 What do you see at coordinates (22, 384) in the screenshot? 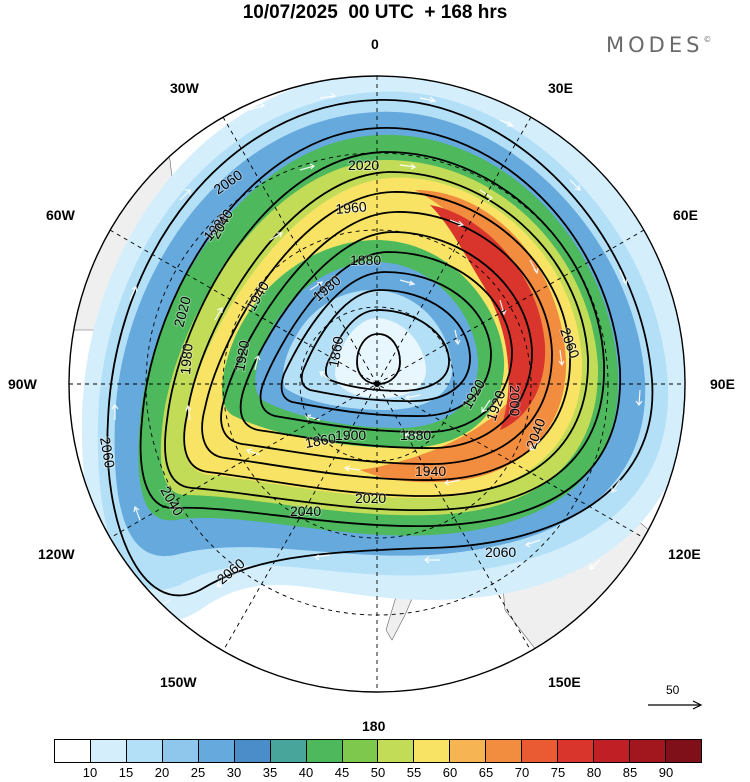
I see `lon-label-90w: 90W` at bounding box center [22, 384].